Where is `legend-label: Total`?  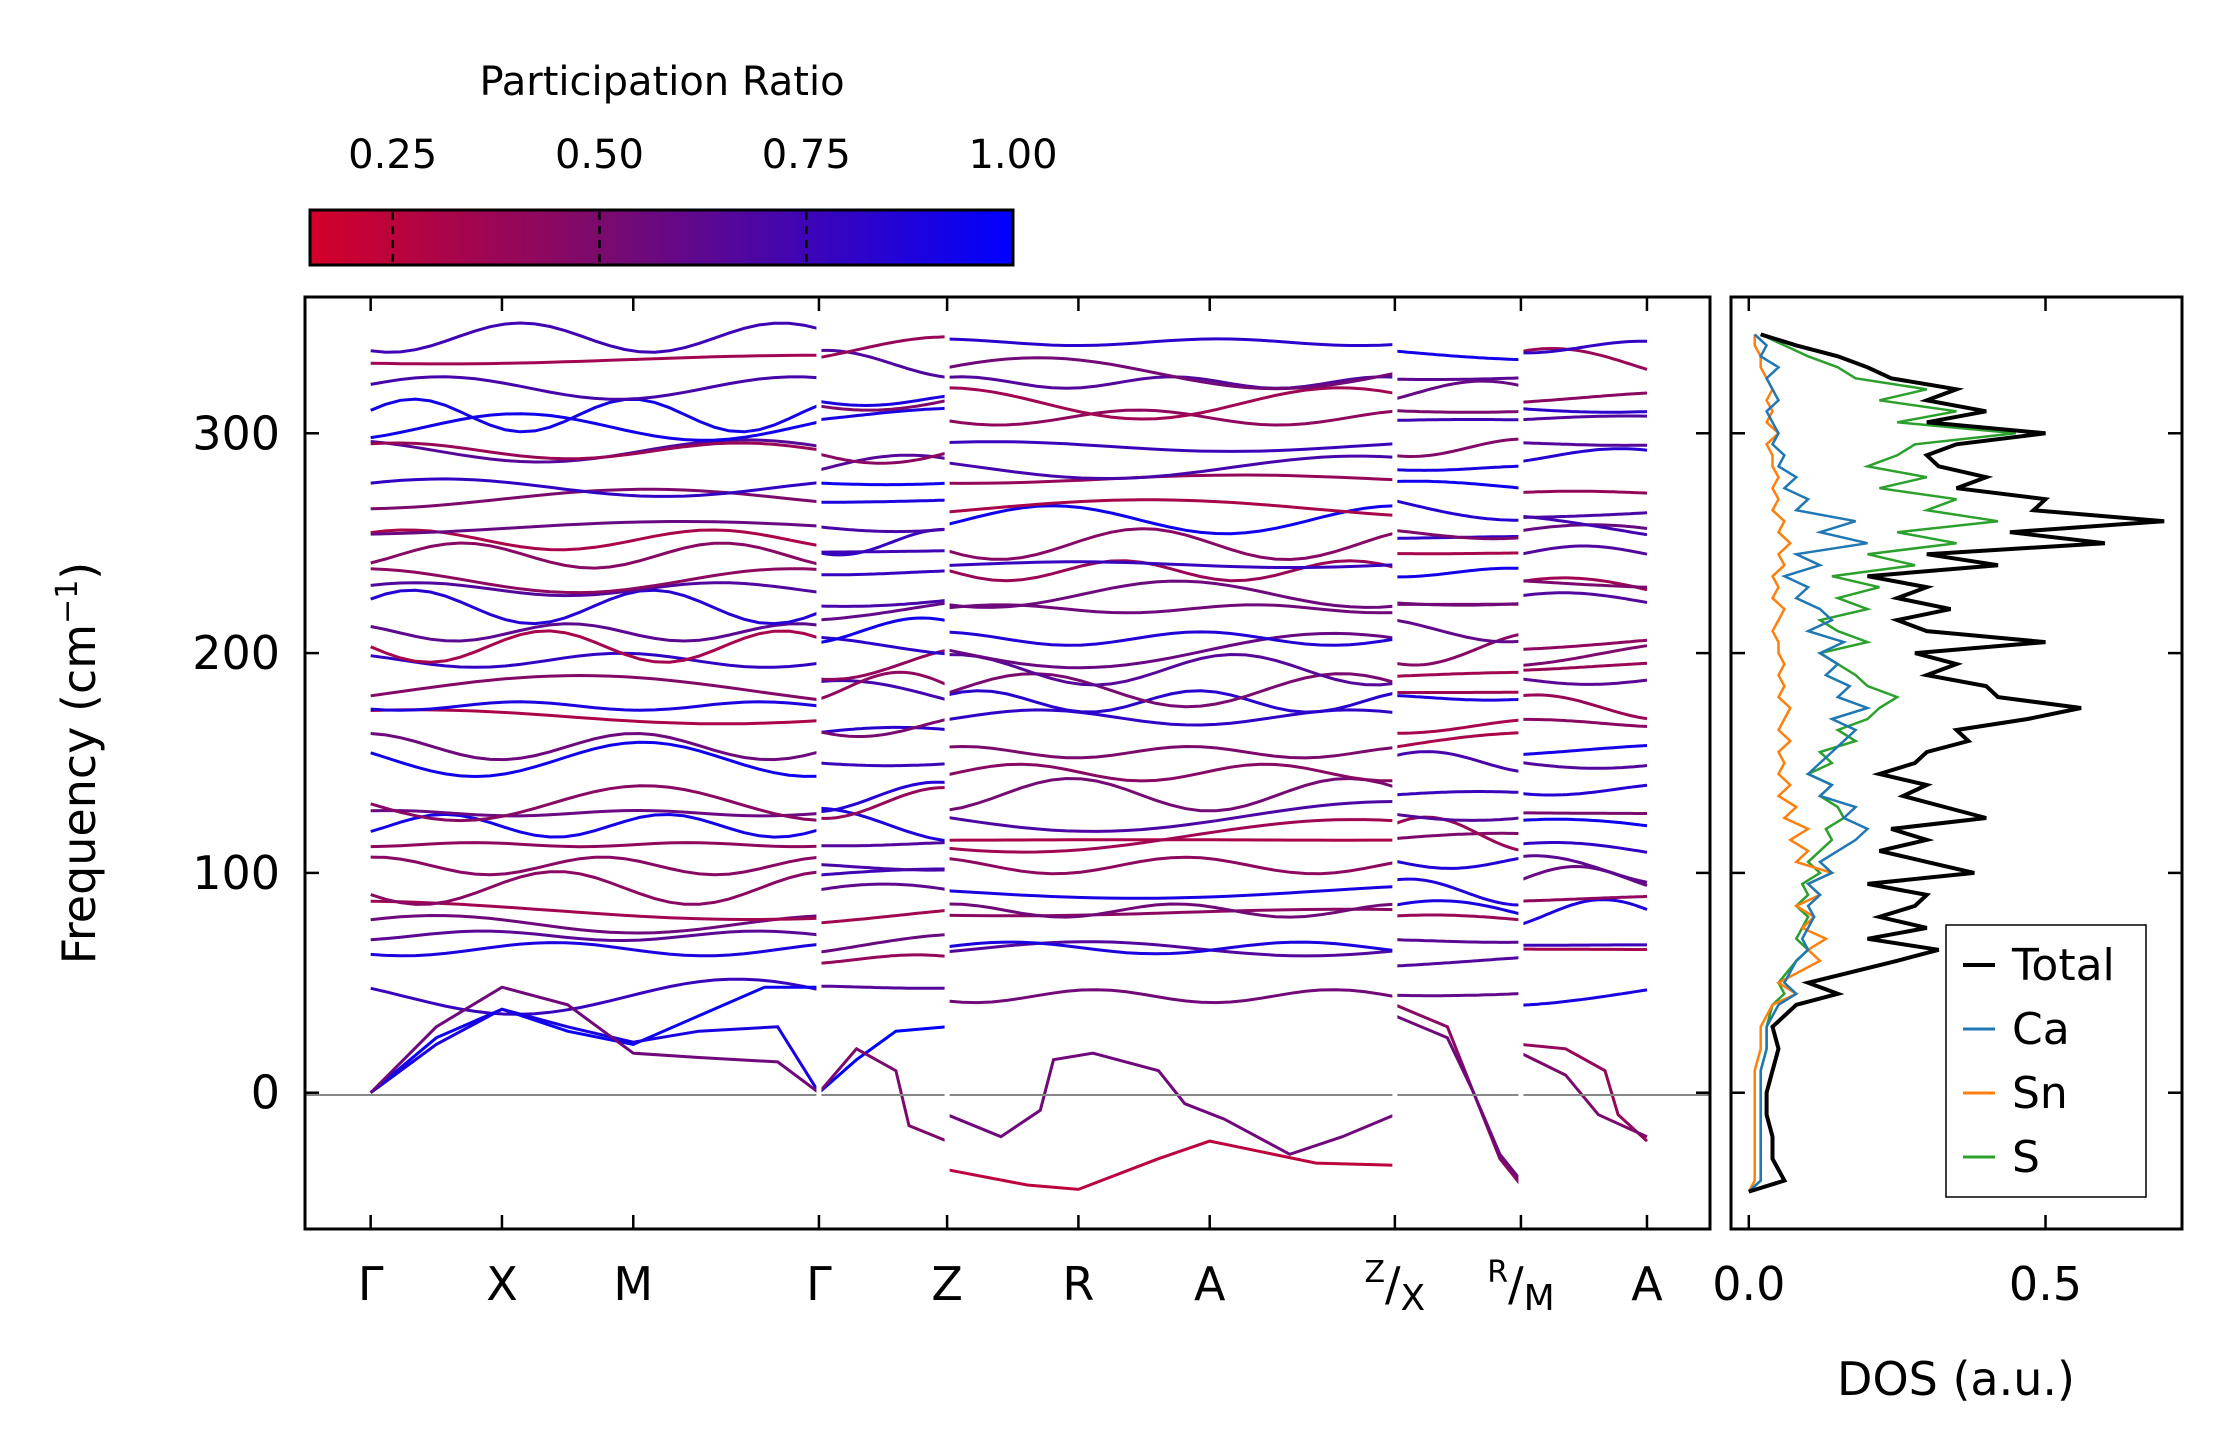
legend-label: Total is located at coordinates (2063, 965).